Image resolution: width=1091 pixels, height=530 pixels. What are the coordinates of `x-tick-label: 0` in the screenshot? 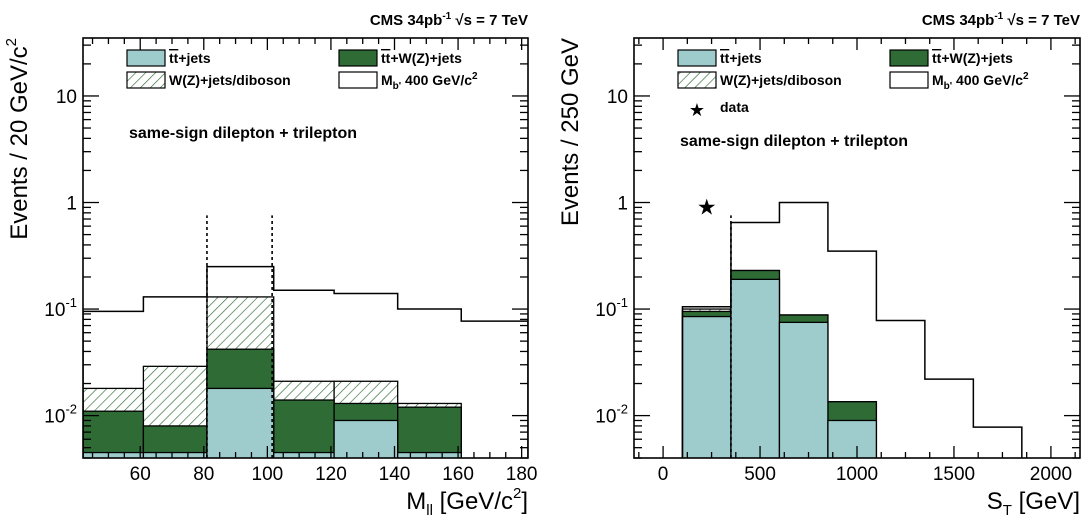 It's located at (663, 474).